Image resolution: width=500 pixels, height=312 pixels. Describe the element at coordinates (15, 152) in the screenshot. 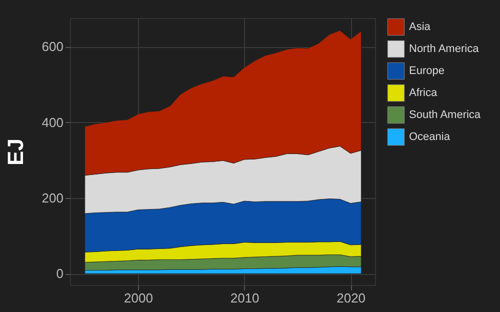

I see `y-axis-title: EJ` at that location.